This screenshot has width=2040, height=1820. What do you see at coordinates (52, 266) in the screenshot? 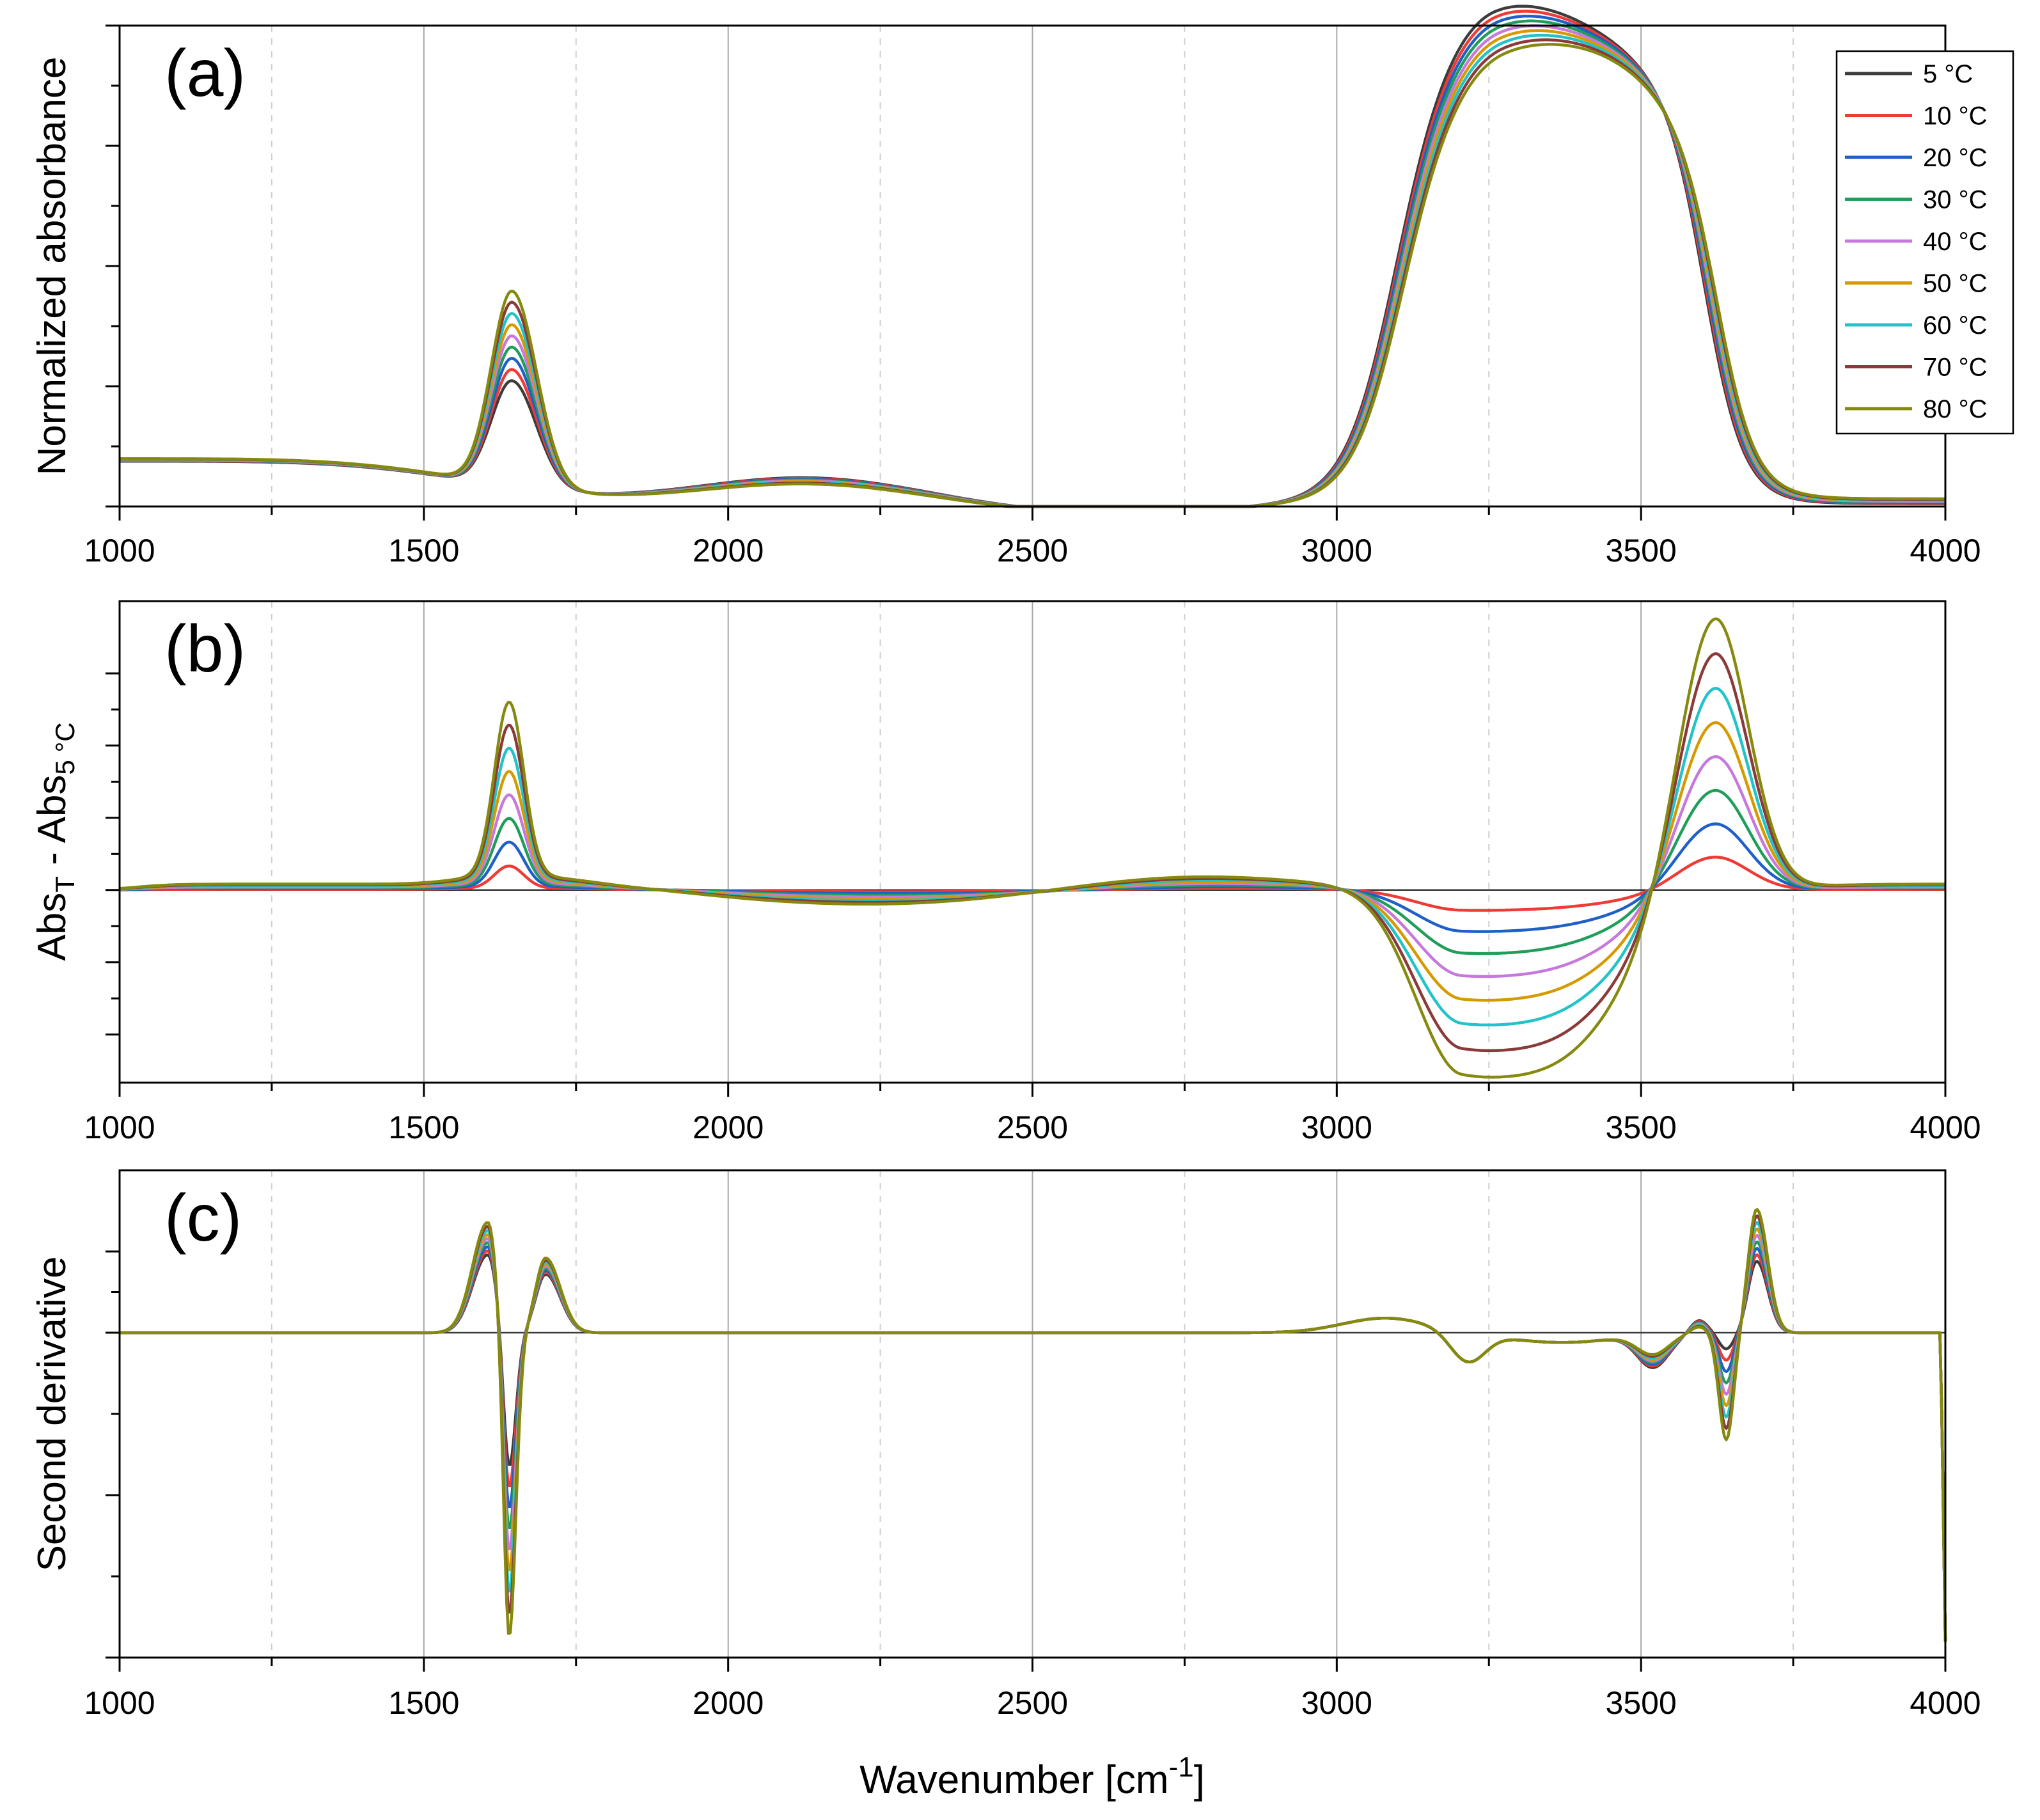
I see `y-axis-title: Normalized absorbance` at bounding box center [52, 266].